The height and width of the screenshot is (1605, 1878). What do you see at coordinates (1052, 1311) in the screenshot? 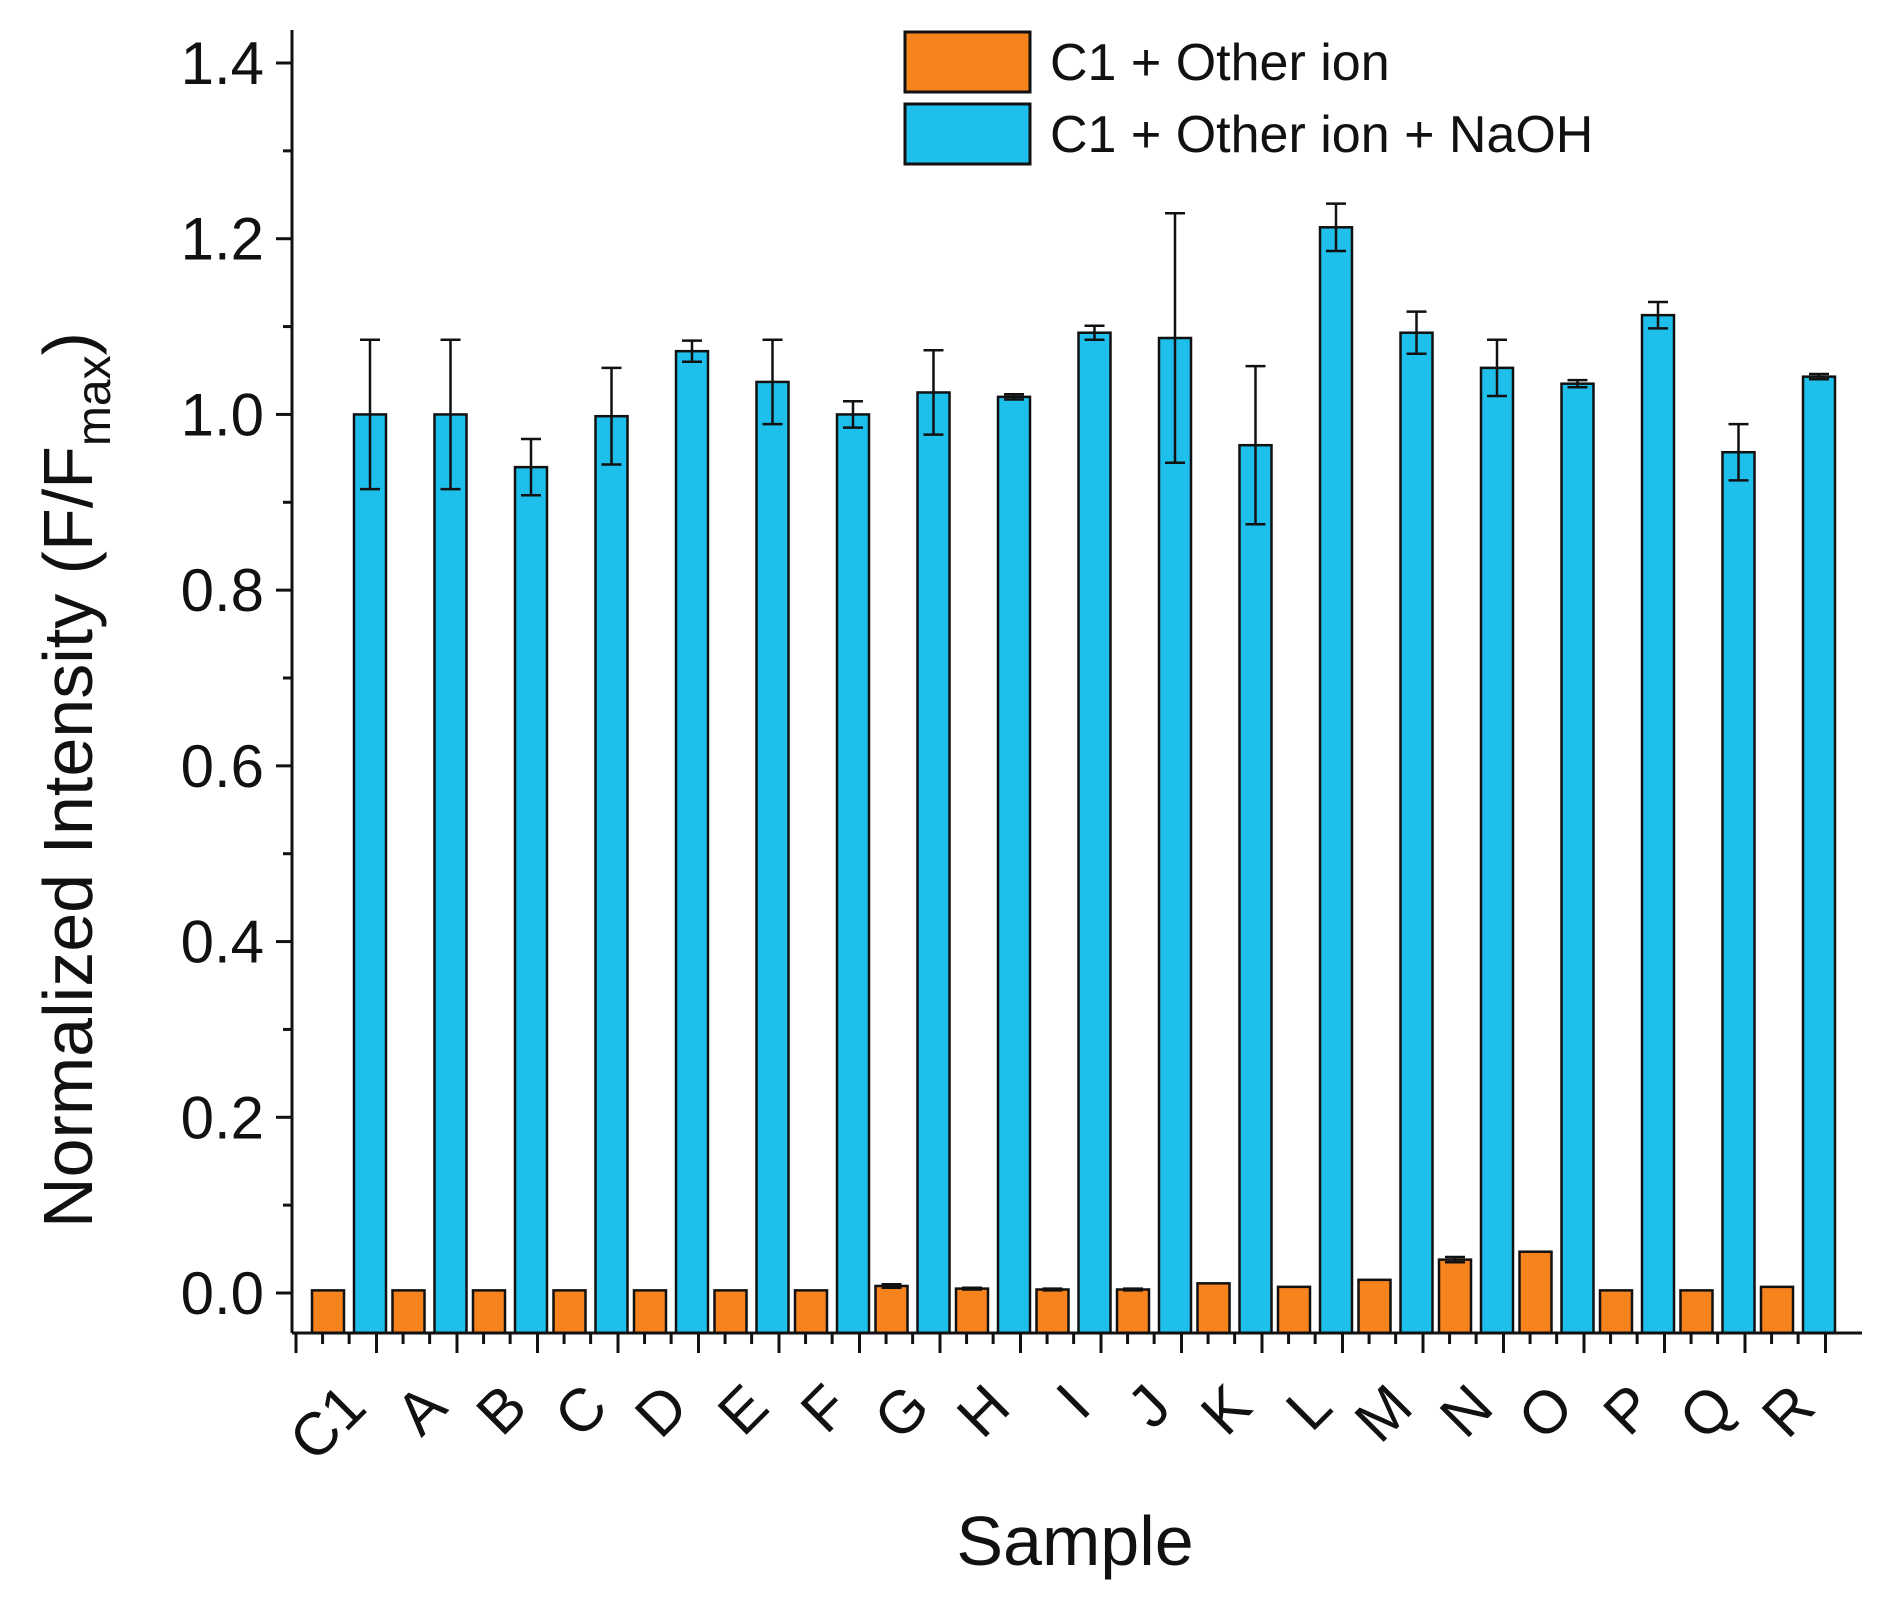
I see `bar-ion-i` at bounding box center [1052, 1311].